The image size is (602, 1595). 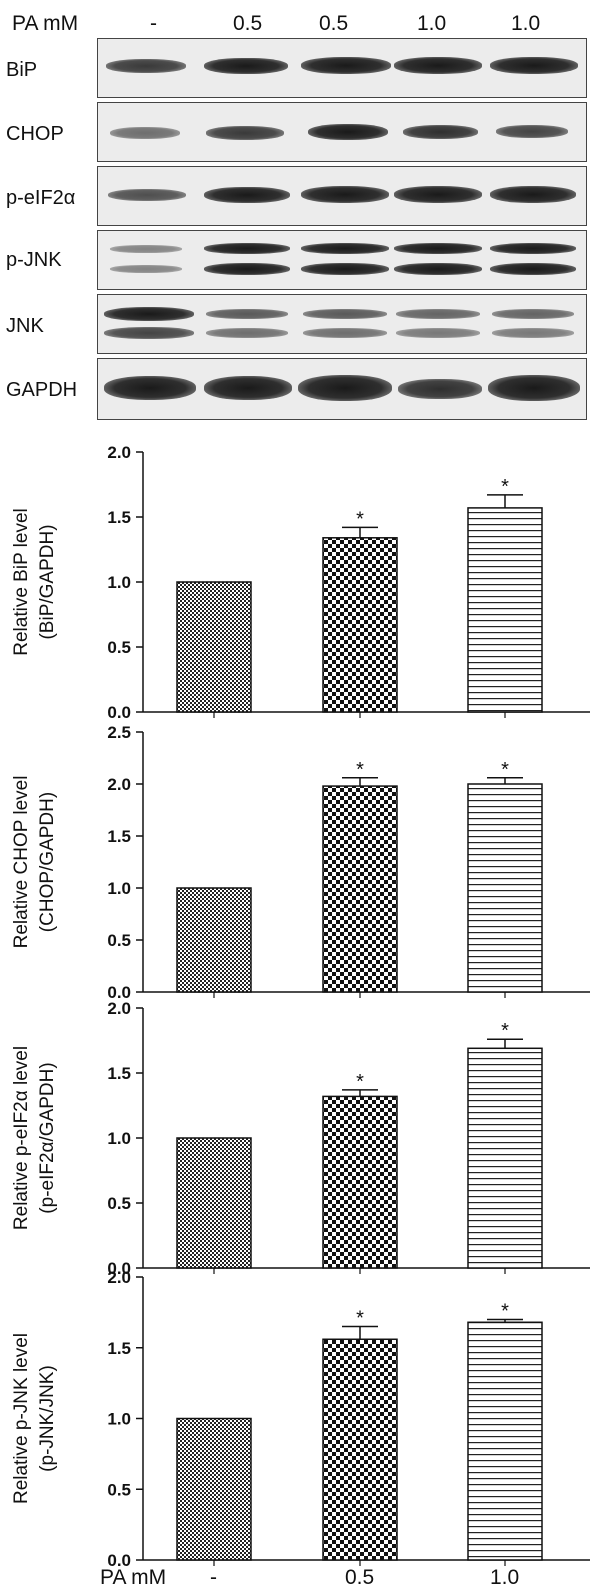 I want to click on blot-image-gapdh, so click(x=342, y=389).